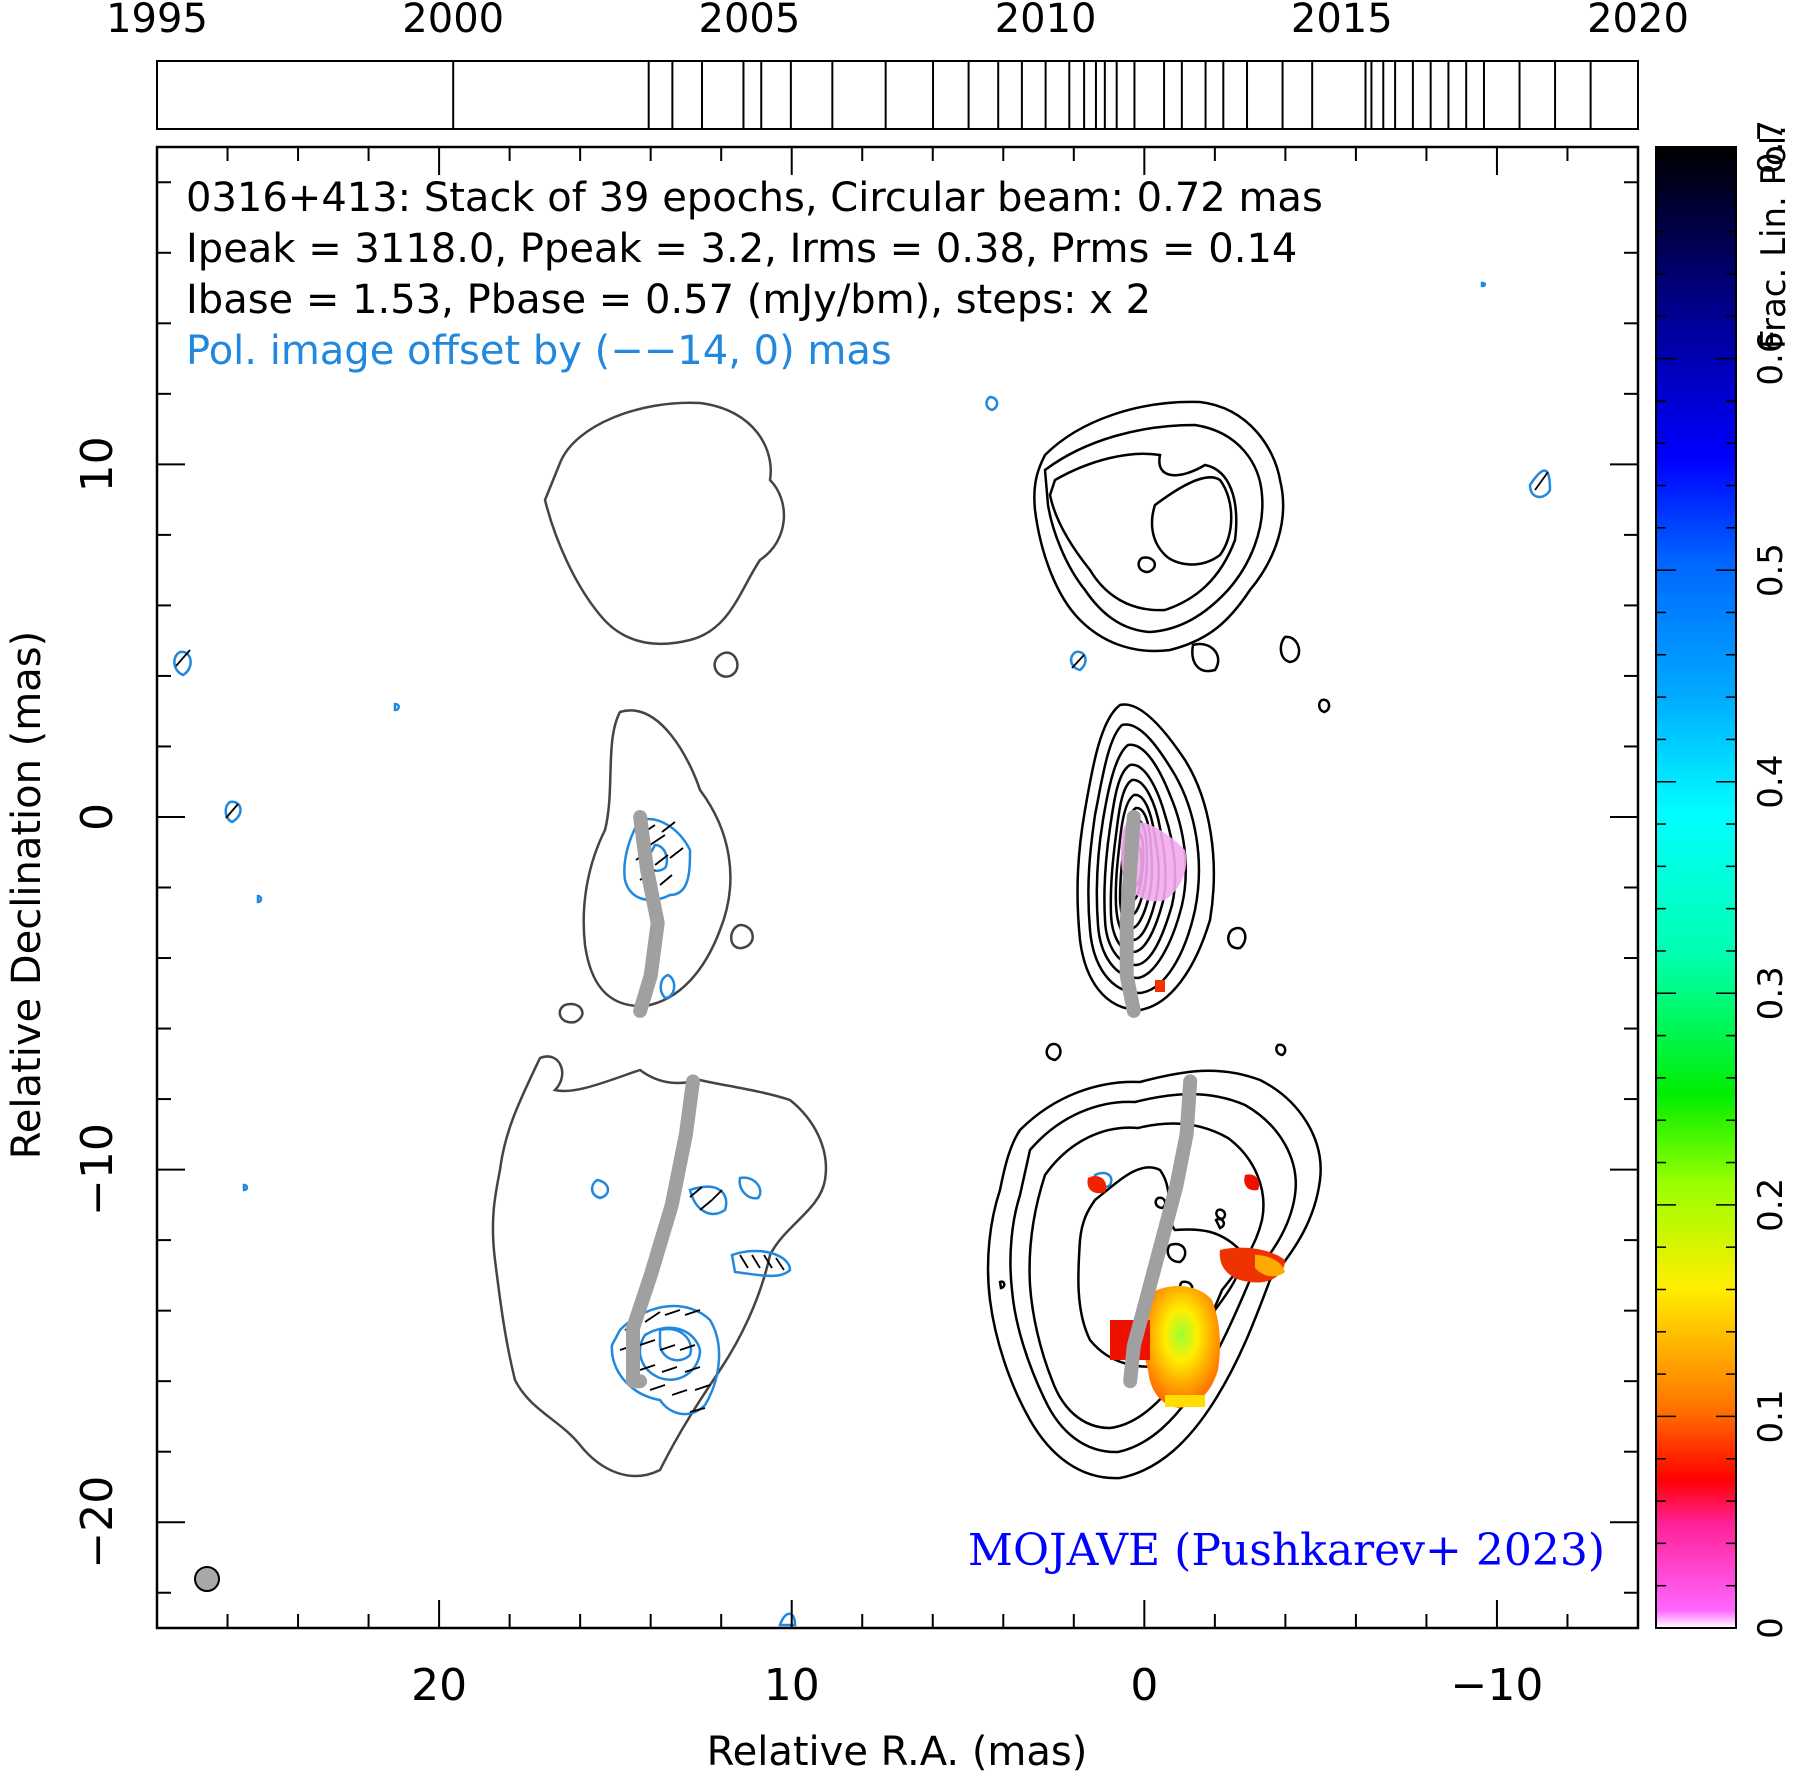  I want to click on beam-circle, so click(207, 1579).